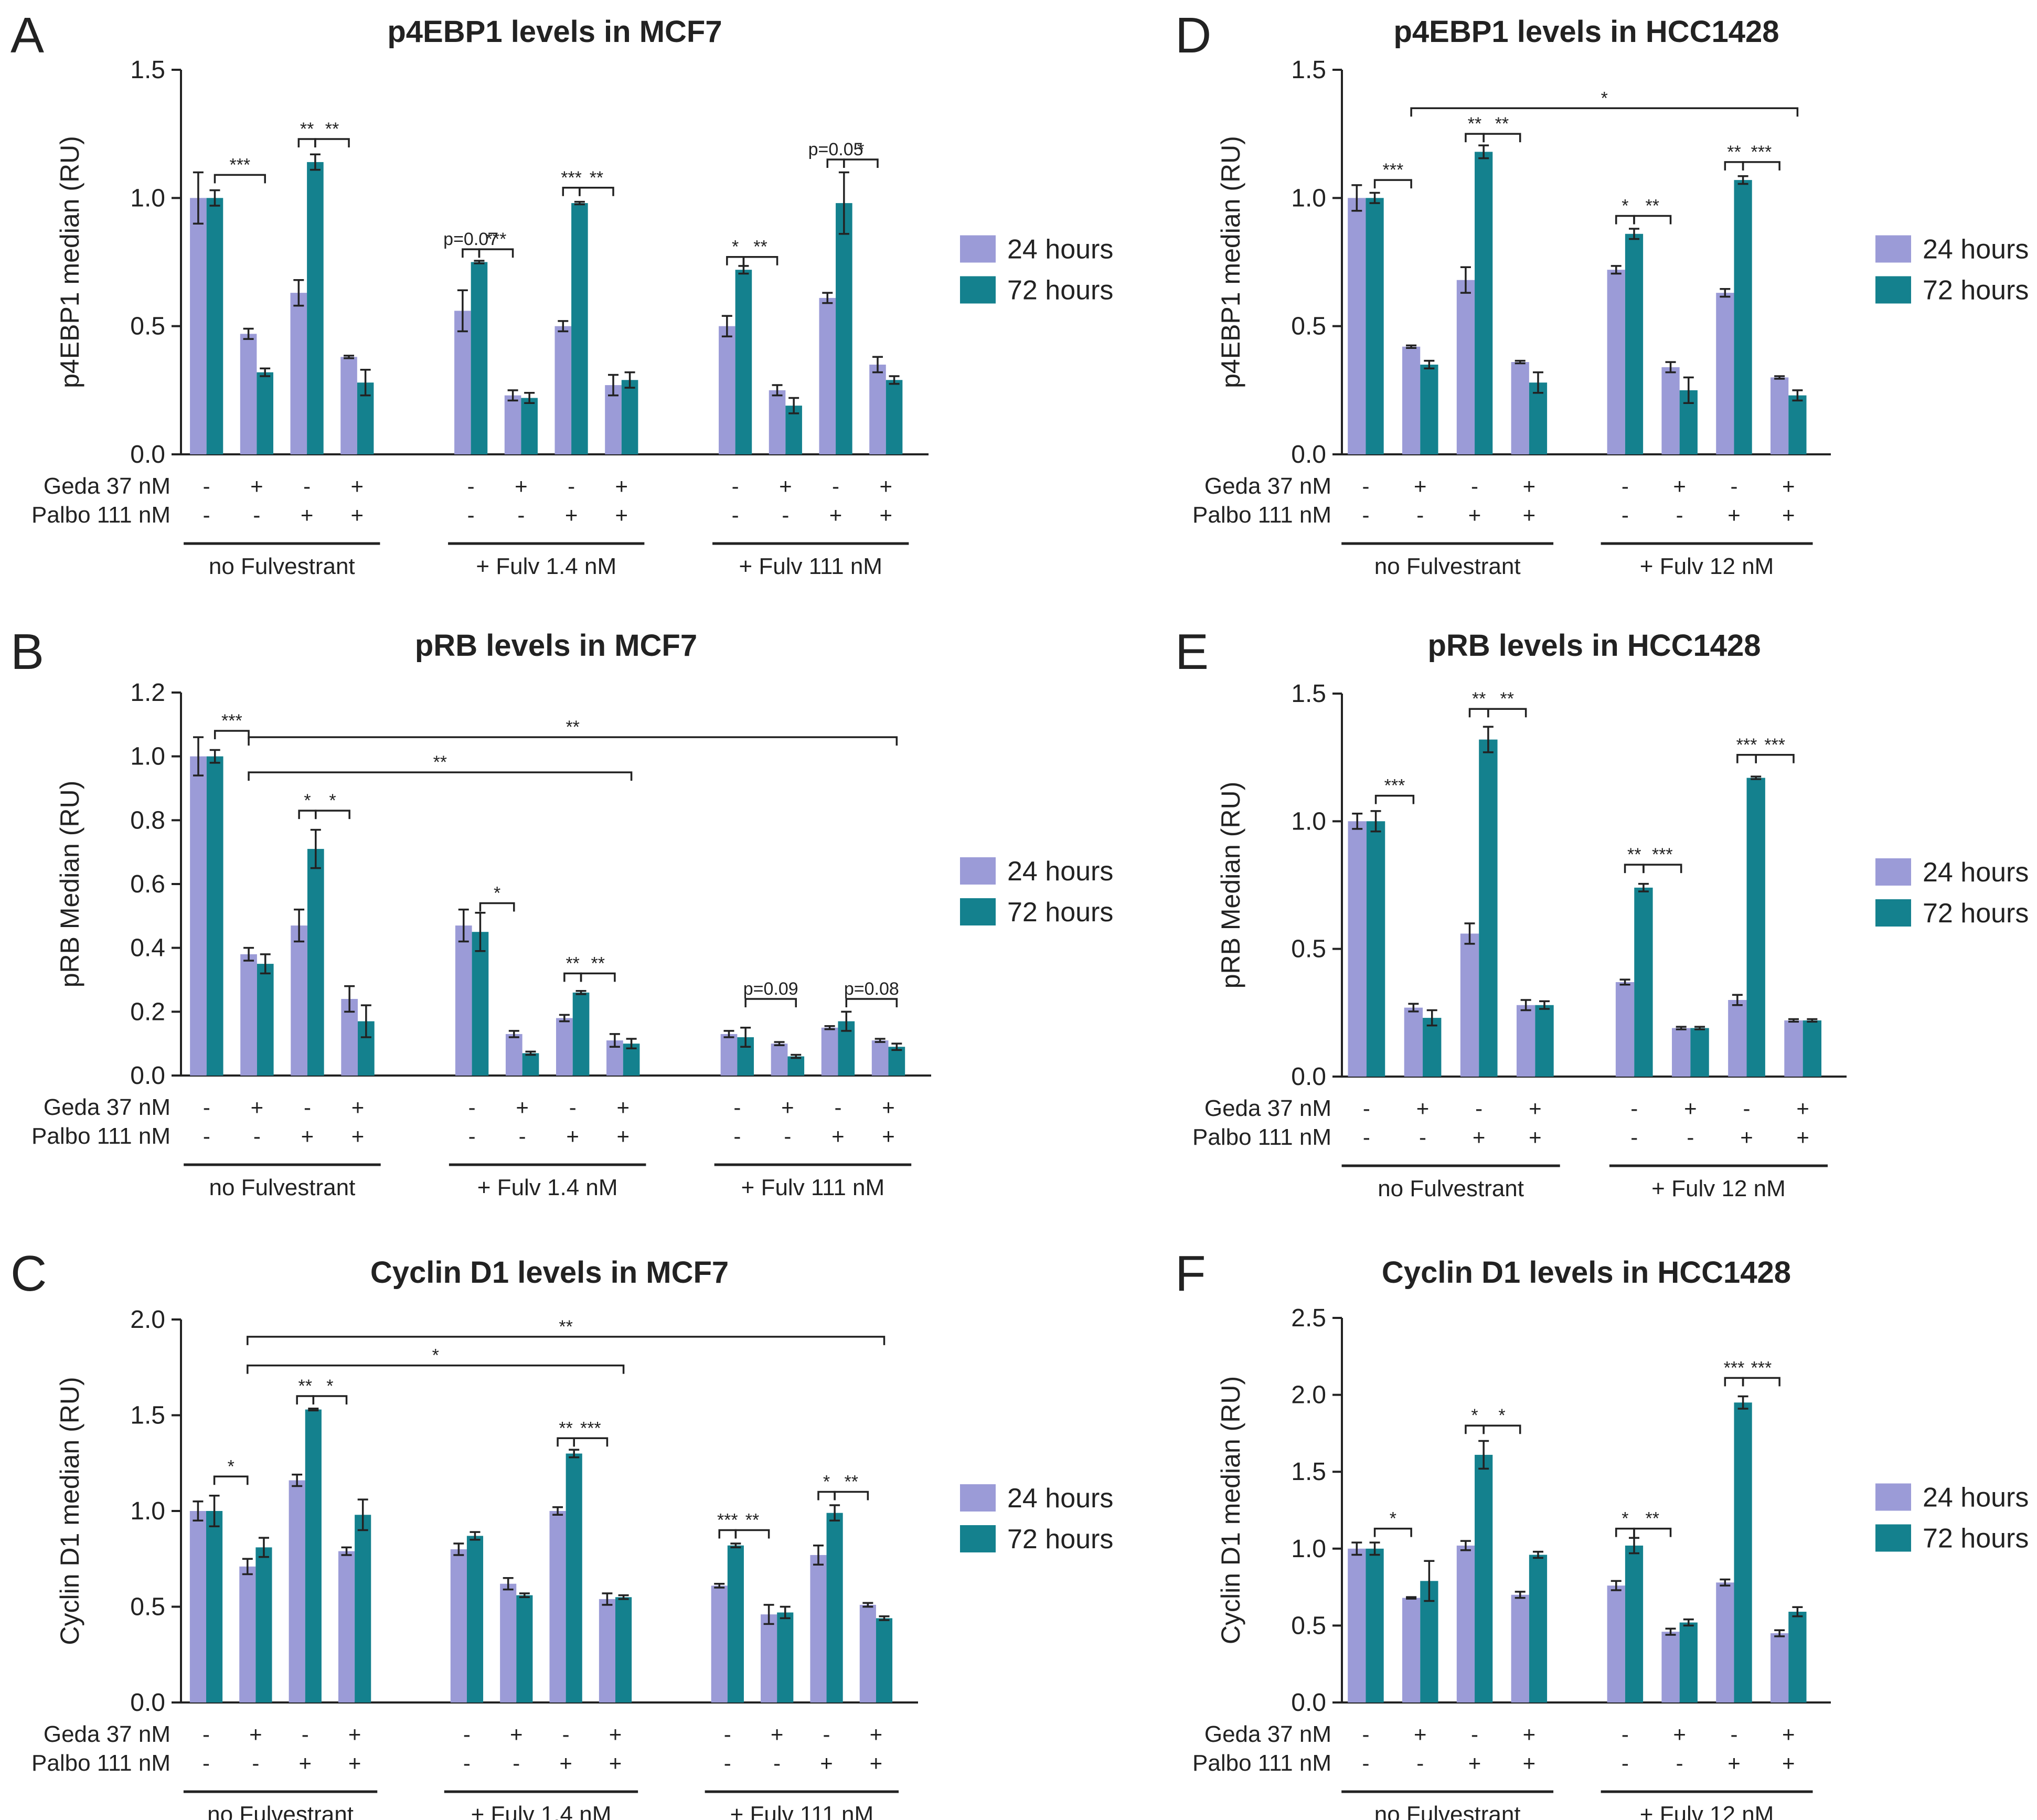 The height and width of the screenshot is (1820, 2037). What do you see at coordinates (546, 566) in the screenshot?
I see `group-label: + Fulv 1.4 nM` at bounding box center [546, 566].